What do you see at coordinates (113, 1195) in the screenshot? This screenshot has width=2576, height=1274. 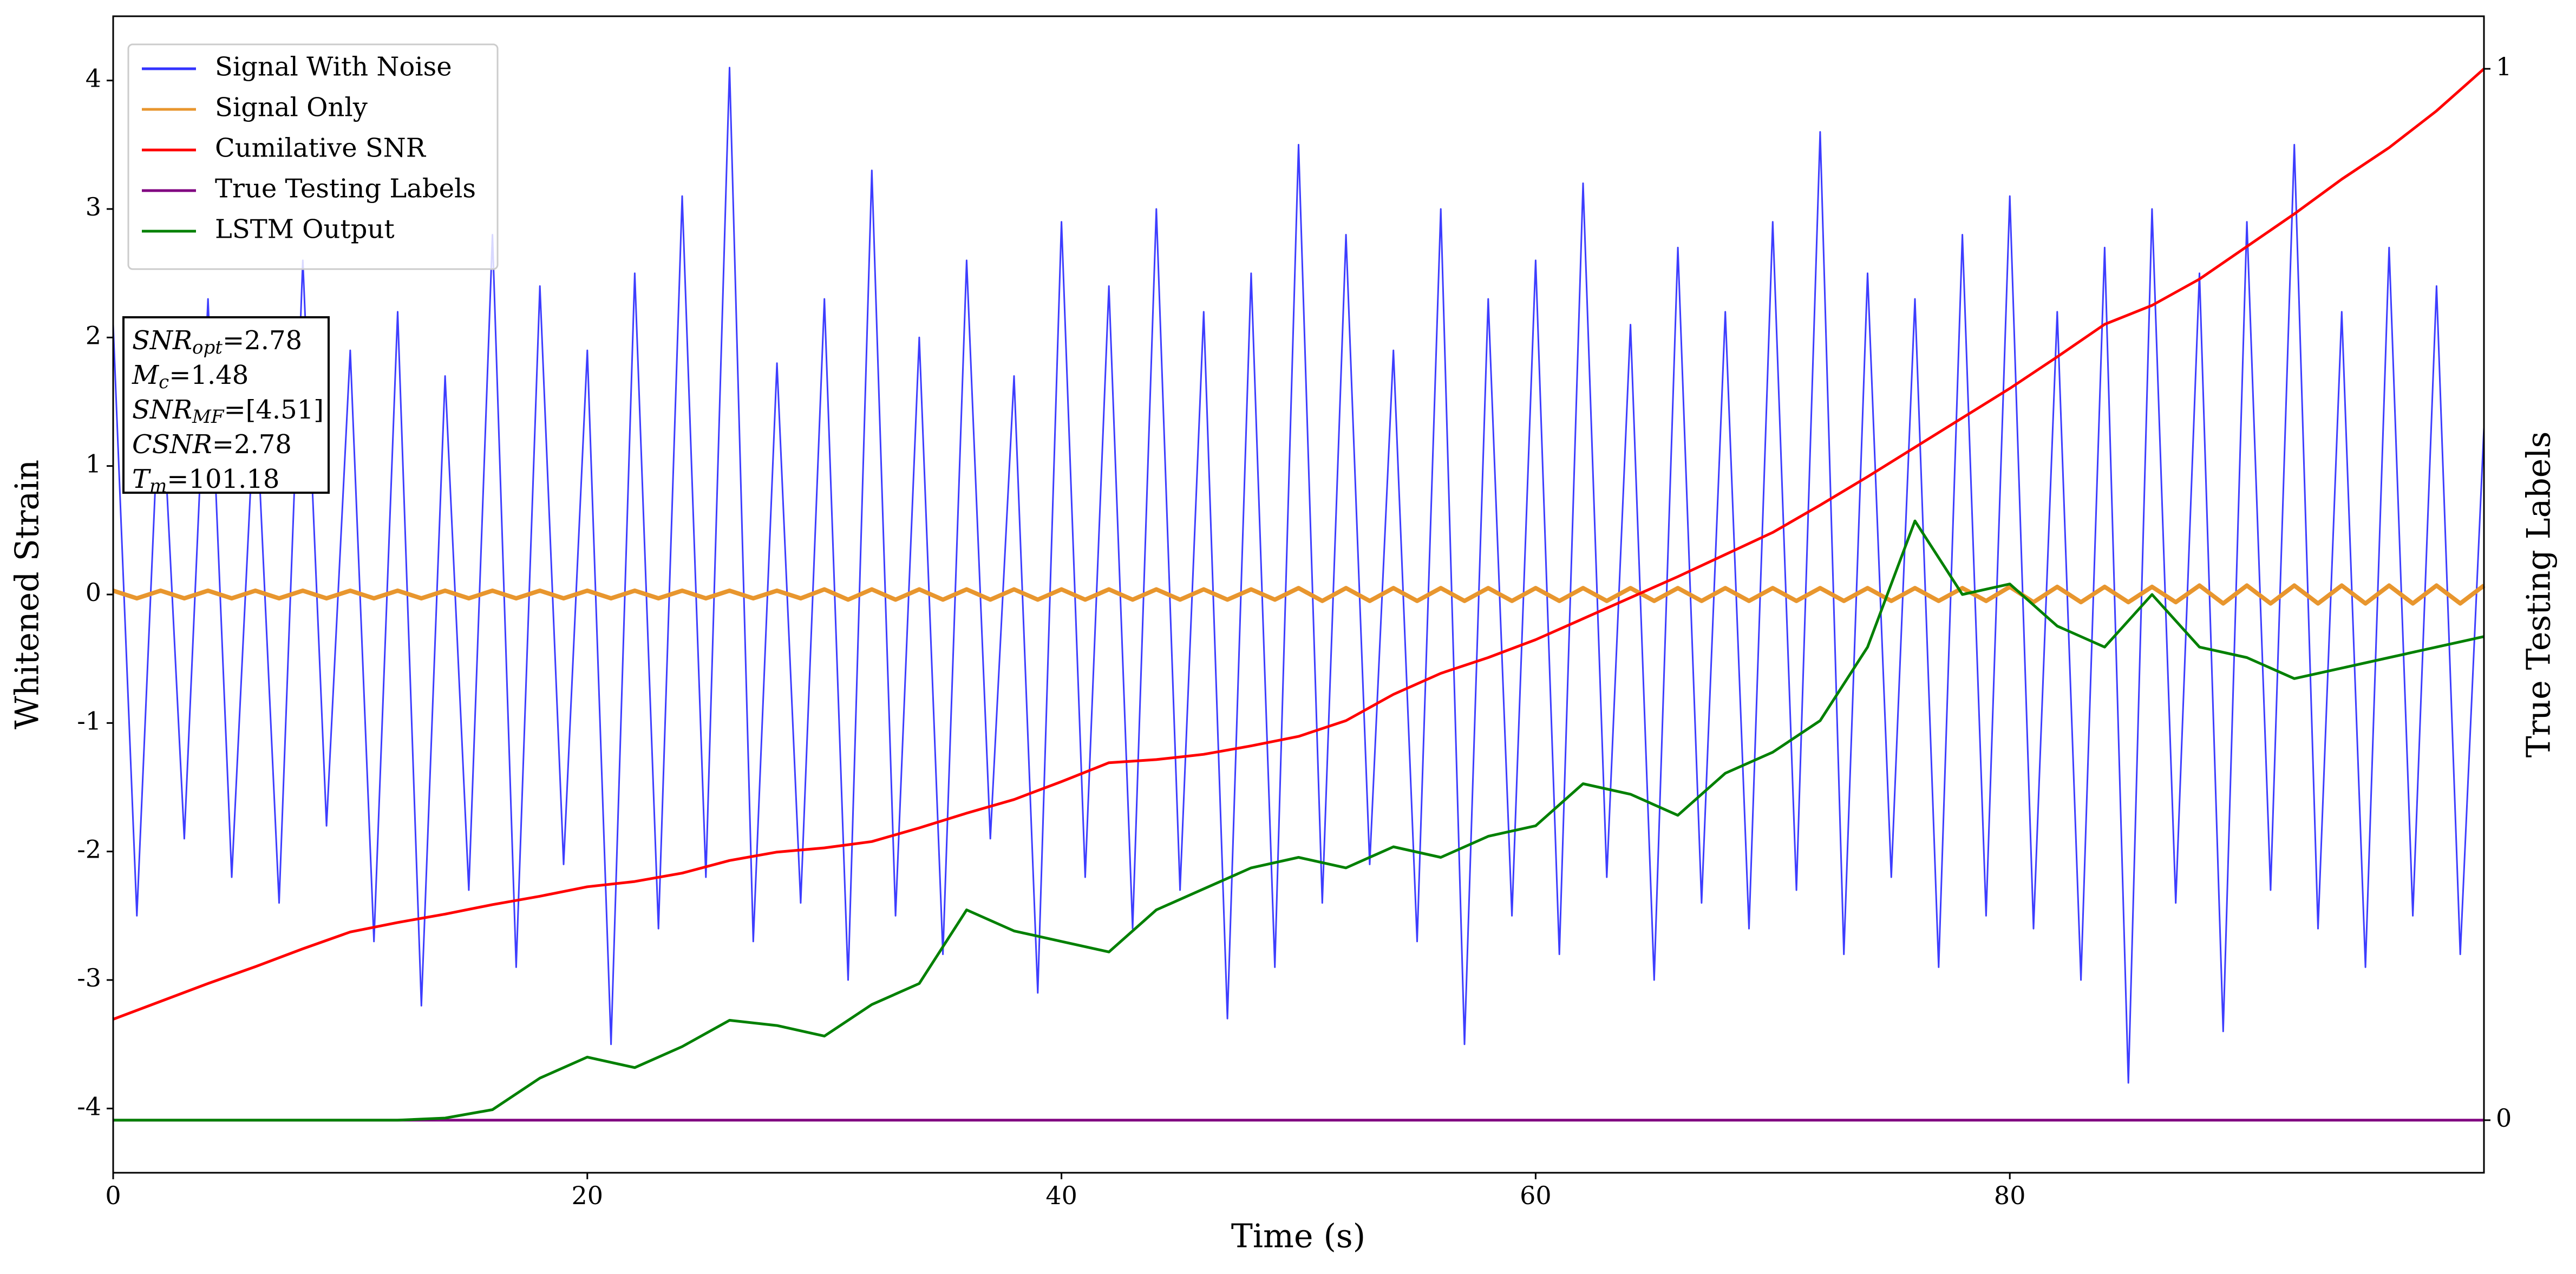 I see `x-tick-label: 0` at bounding box center [113, 1195].